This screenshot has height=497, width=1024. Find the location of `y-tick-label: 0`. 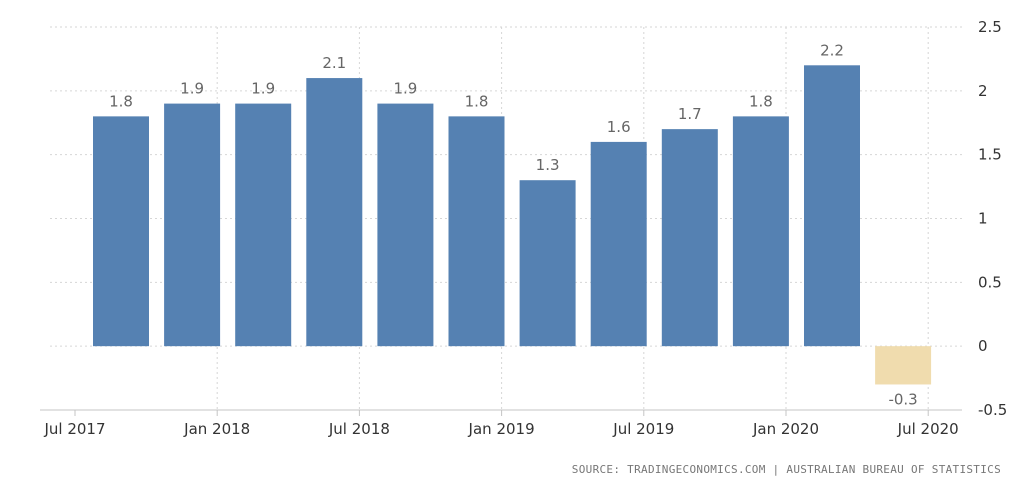

y-tick-label: 0 is located at coordinates (983, 346).